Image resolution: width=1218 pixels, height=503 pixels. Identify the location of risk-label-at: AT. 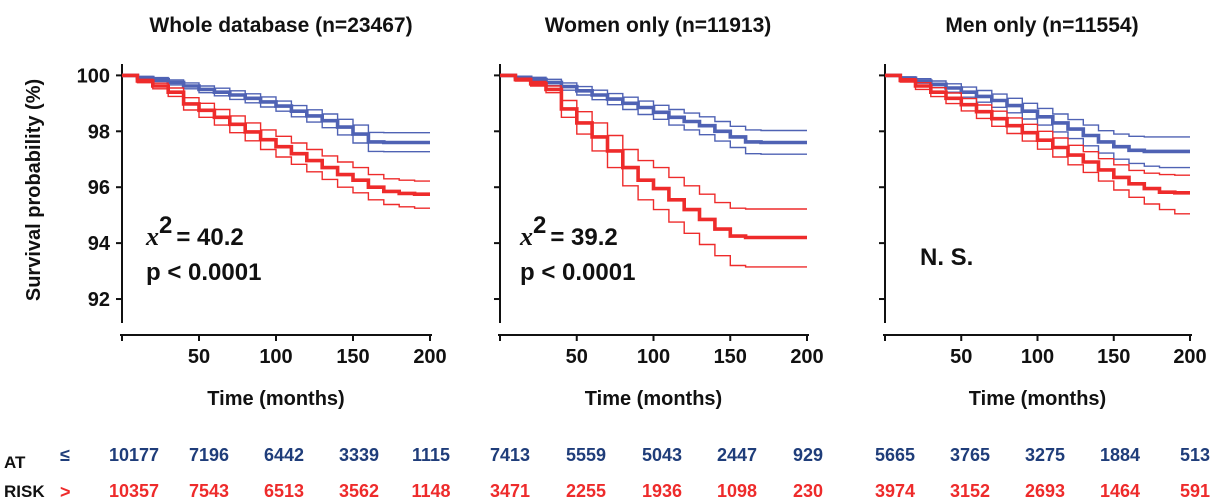
(15, 462).